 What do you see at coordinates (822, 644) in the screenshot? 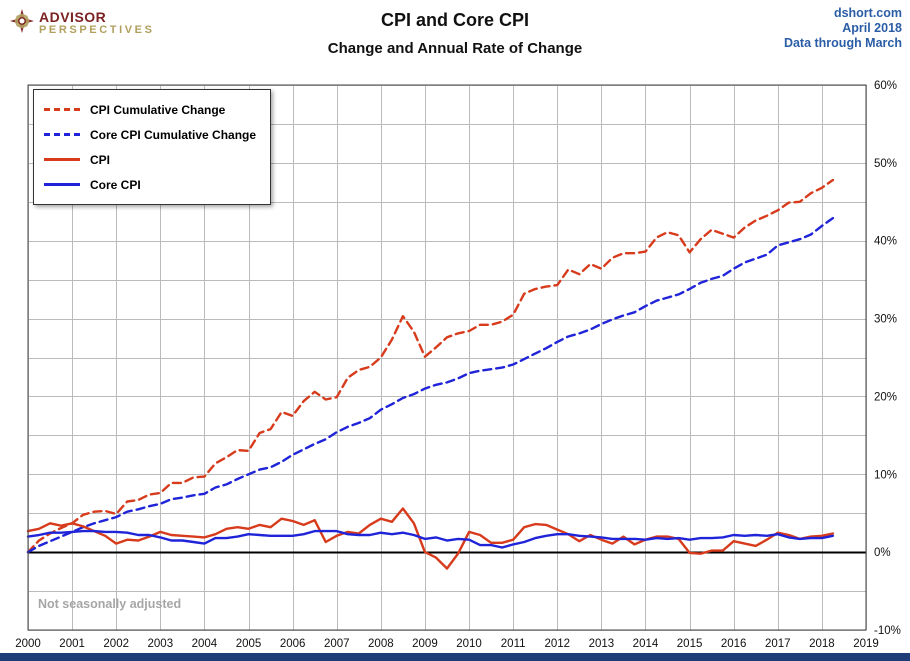
I see `x-tick-label: 2018` at bounding box center [822, 644].